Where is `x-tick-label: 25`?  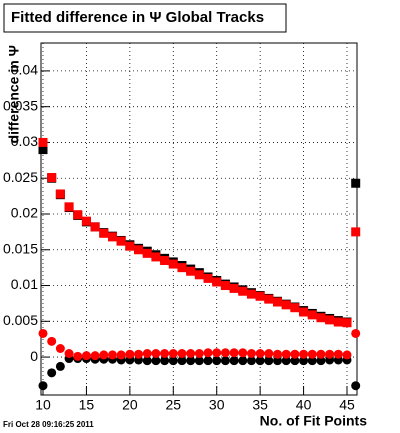 x-tick-label: 25 is located at coordinates (174, 405).